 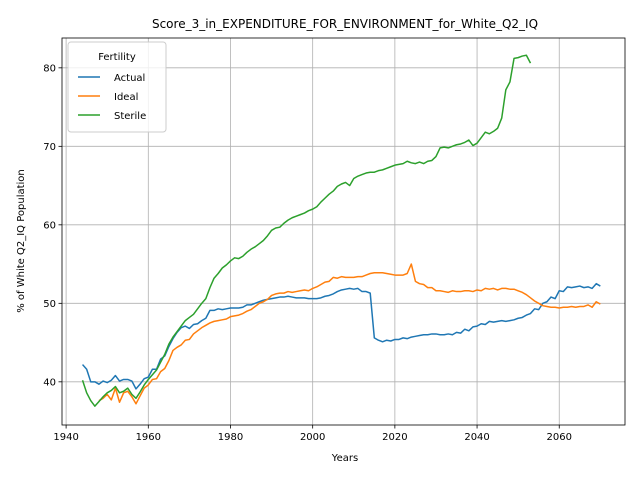 What do you see at coordinates (65, 437) in the screenshot?
I see `x-tick-label: 1940` at bounding box center [65, 437].